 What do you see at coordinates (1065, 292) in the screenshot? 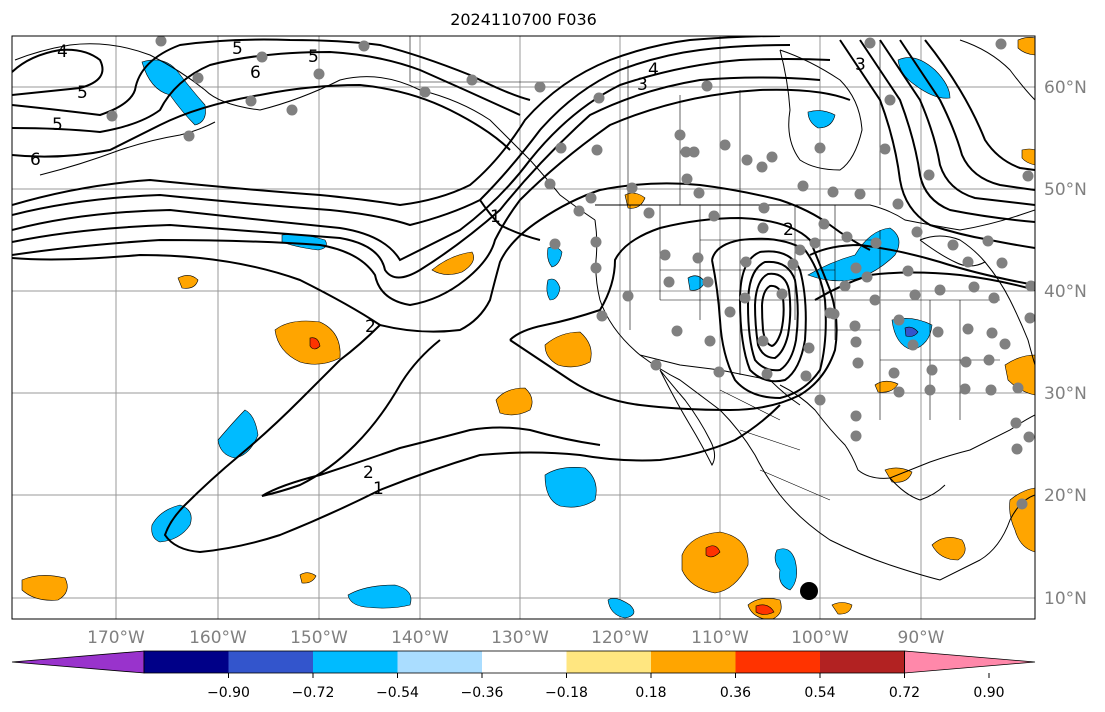
I see `latitude-label: 40°N` at bounding box center [1065, 292].